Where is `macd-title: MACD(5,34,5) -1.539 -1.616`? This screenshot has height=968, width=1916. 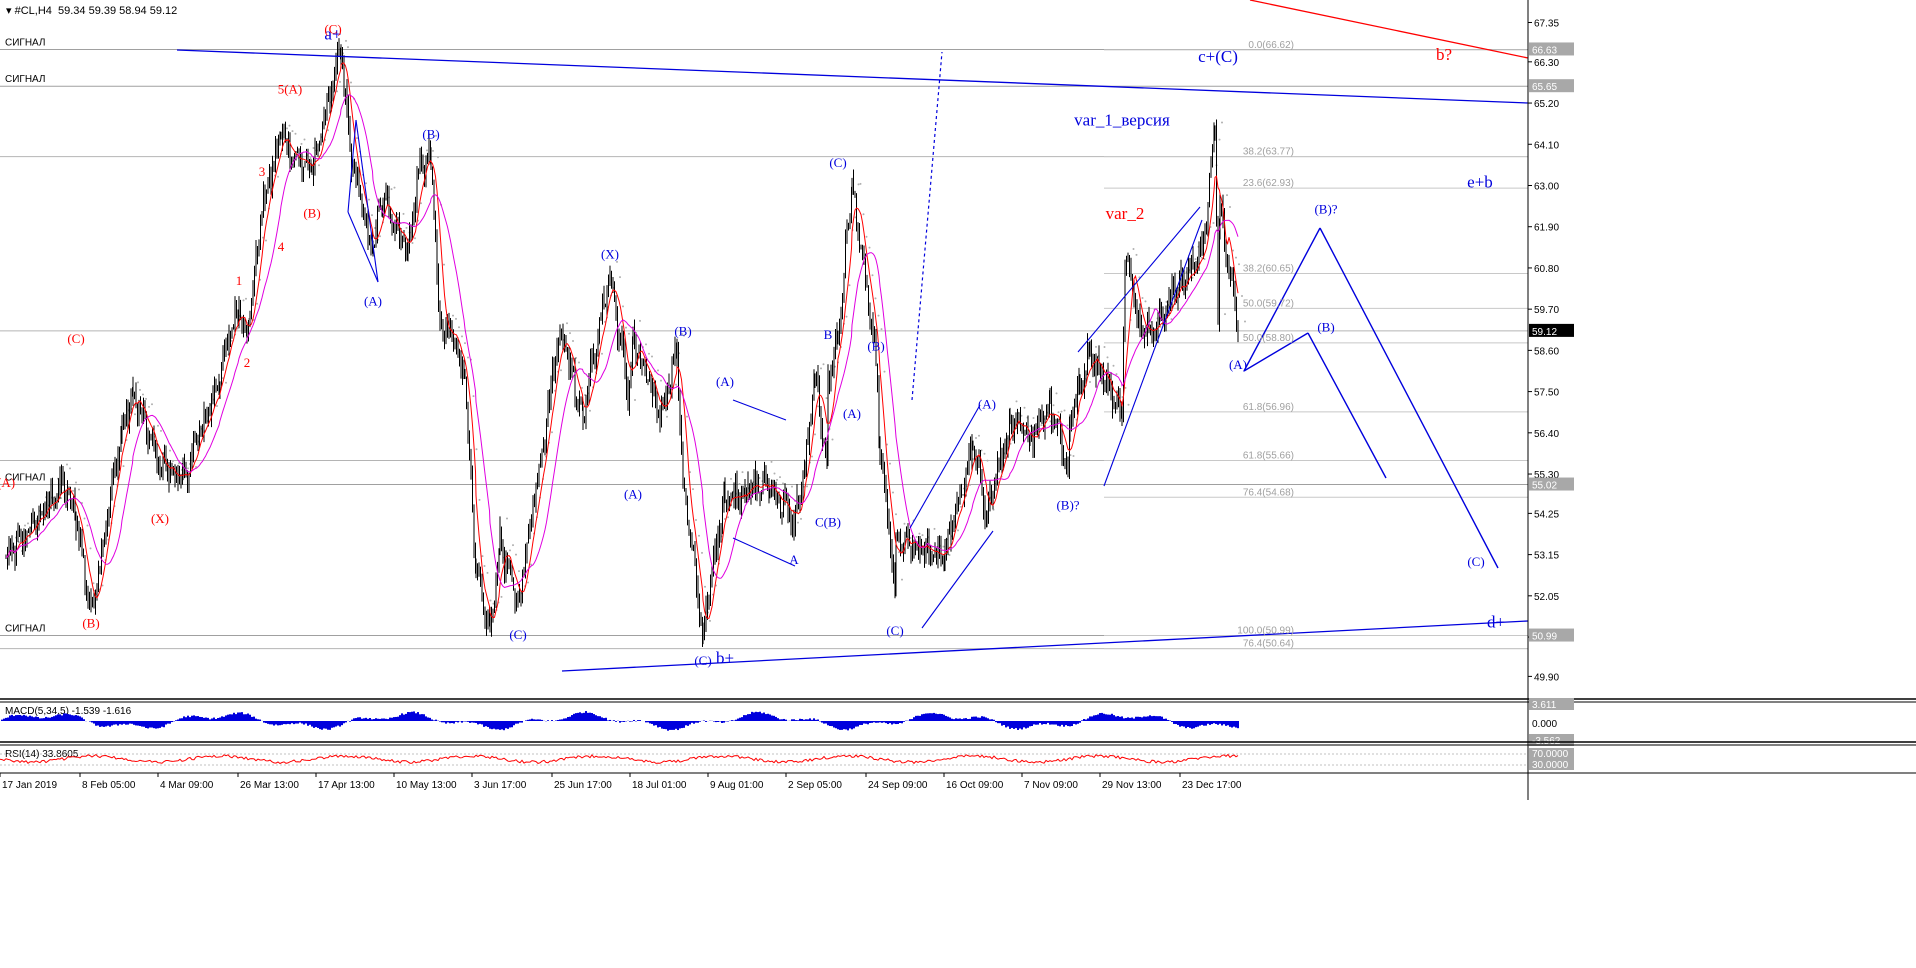 macd-title: MACD(5,34,5) -1.539 -1.616 is located at coordinates (68, 711).